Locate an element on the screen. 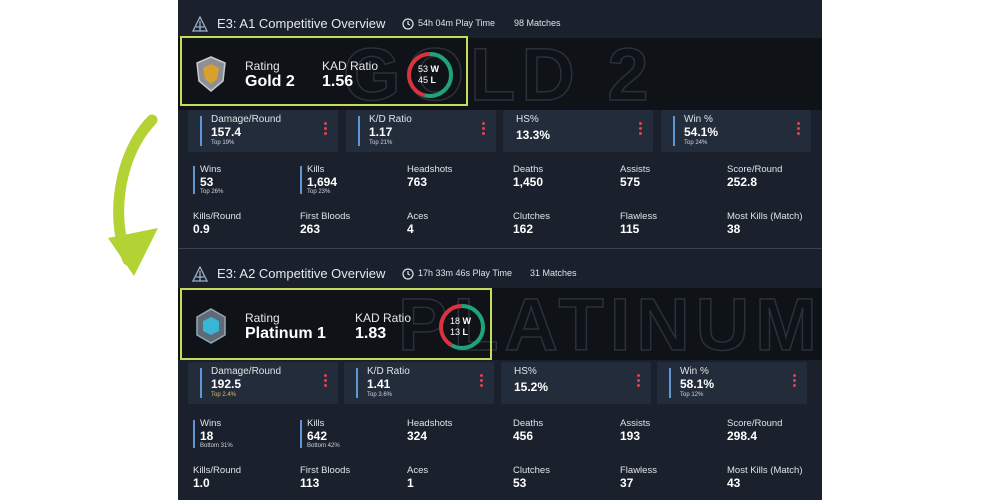  stat-label: Assists is located at coordinates (635, 169).